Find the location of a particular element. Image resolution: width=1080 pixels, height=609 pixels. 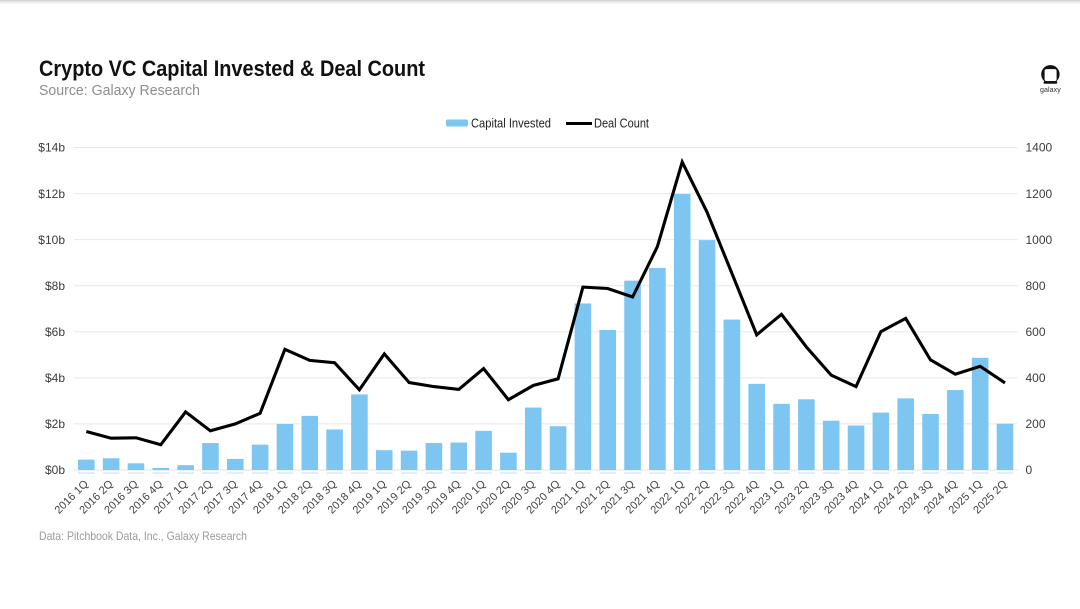

svg-text: $0b is located at coordinates (55, 470).